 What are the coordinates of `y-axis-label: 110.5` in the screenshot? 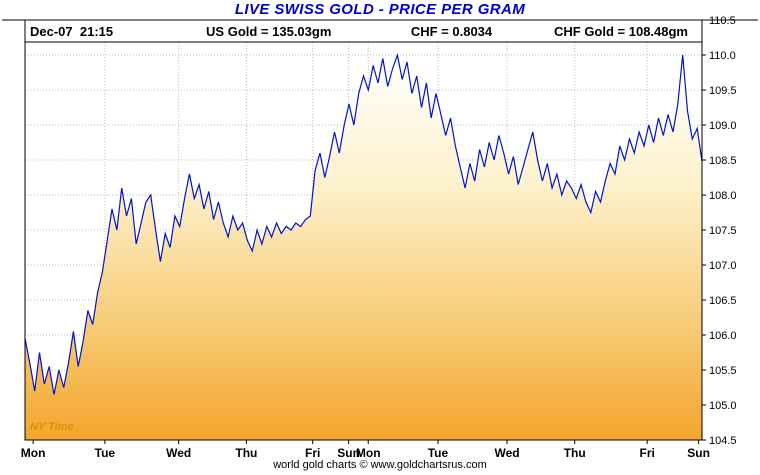 It's located at (722, 21).